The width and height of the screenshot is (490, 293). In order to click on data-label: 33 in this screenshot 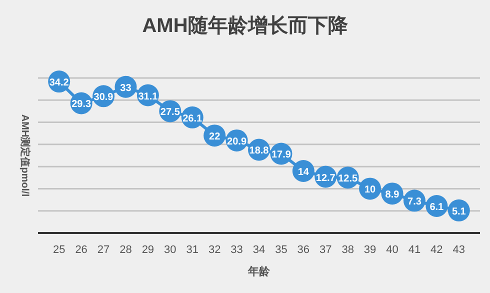, I will do `click(126, 88)`.